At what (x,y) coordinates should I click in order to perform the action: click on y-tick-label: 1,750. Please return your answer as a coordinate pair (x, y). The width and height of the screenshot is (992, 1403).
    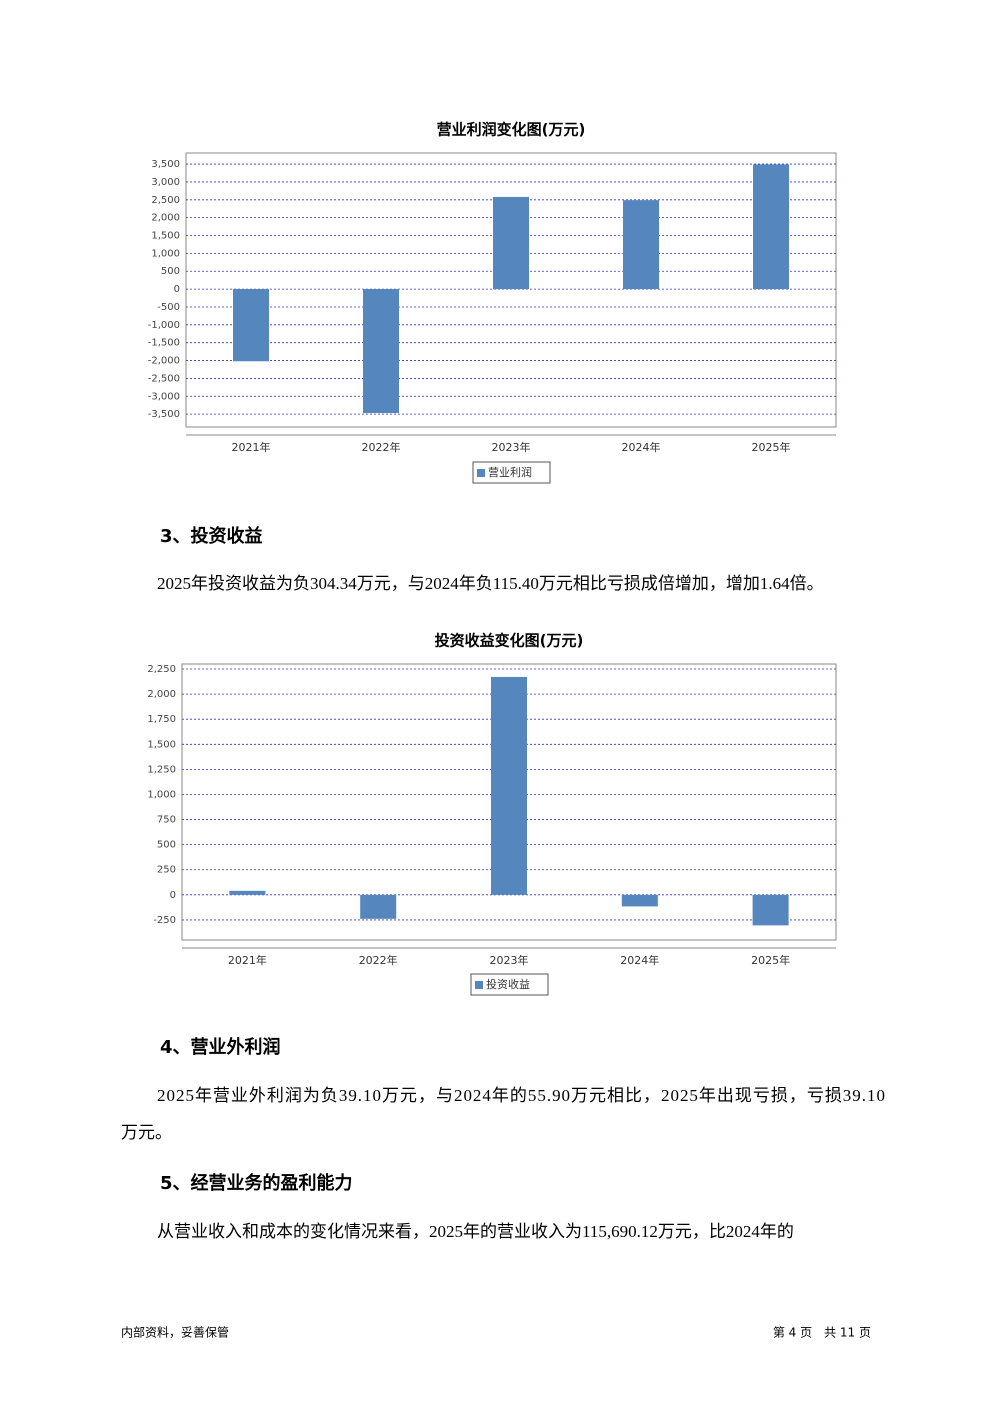
    Looking at the image, I should click on (161, 719).